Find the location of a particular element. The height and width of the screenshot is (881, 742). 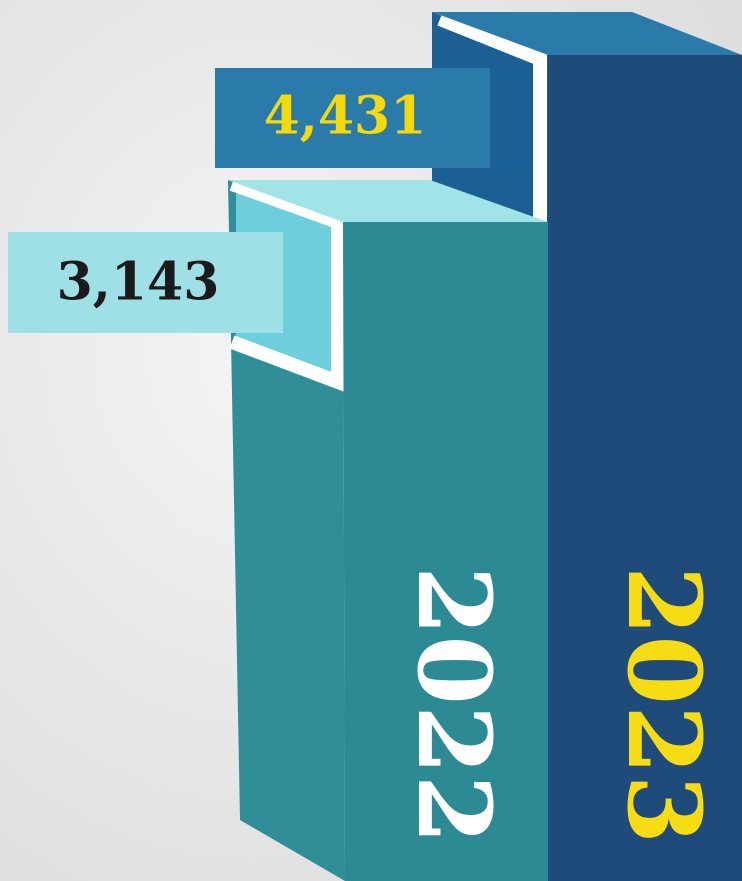

category-label: 2023 is located at coordinates (664, 705).